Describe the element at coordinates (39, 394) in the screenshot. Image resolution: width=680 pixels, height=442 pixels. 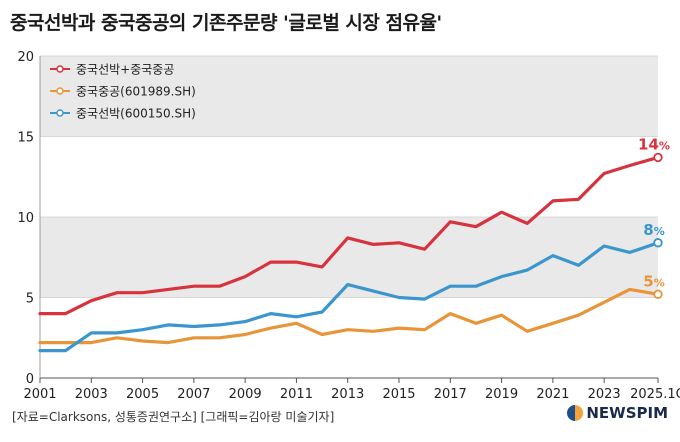
I see `x-tick-label: 2001` at that location.